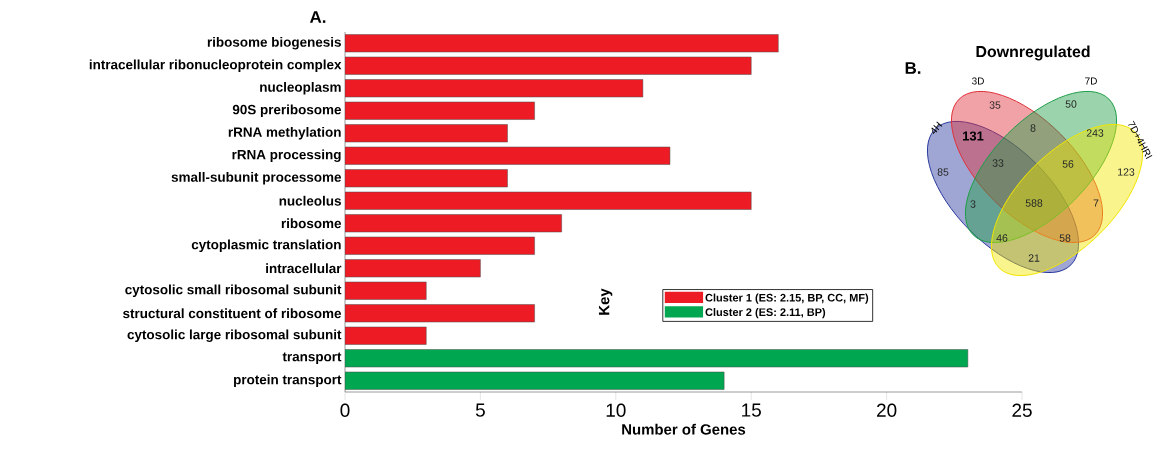  Describe the element at coordinates (1065, 238) in the screenshot. I see `text: 58` at that location.